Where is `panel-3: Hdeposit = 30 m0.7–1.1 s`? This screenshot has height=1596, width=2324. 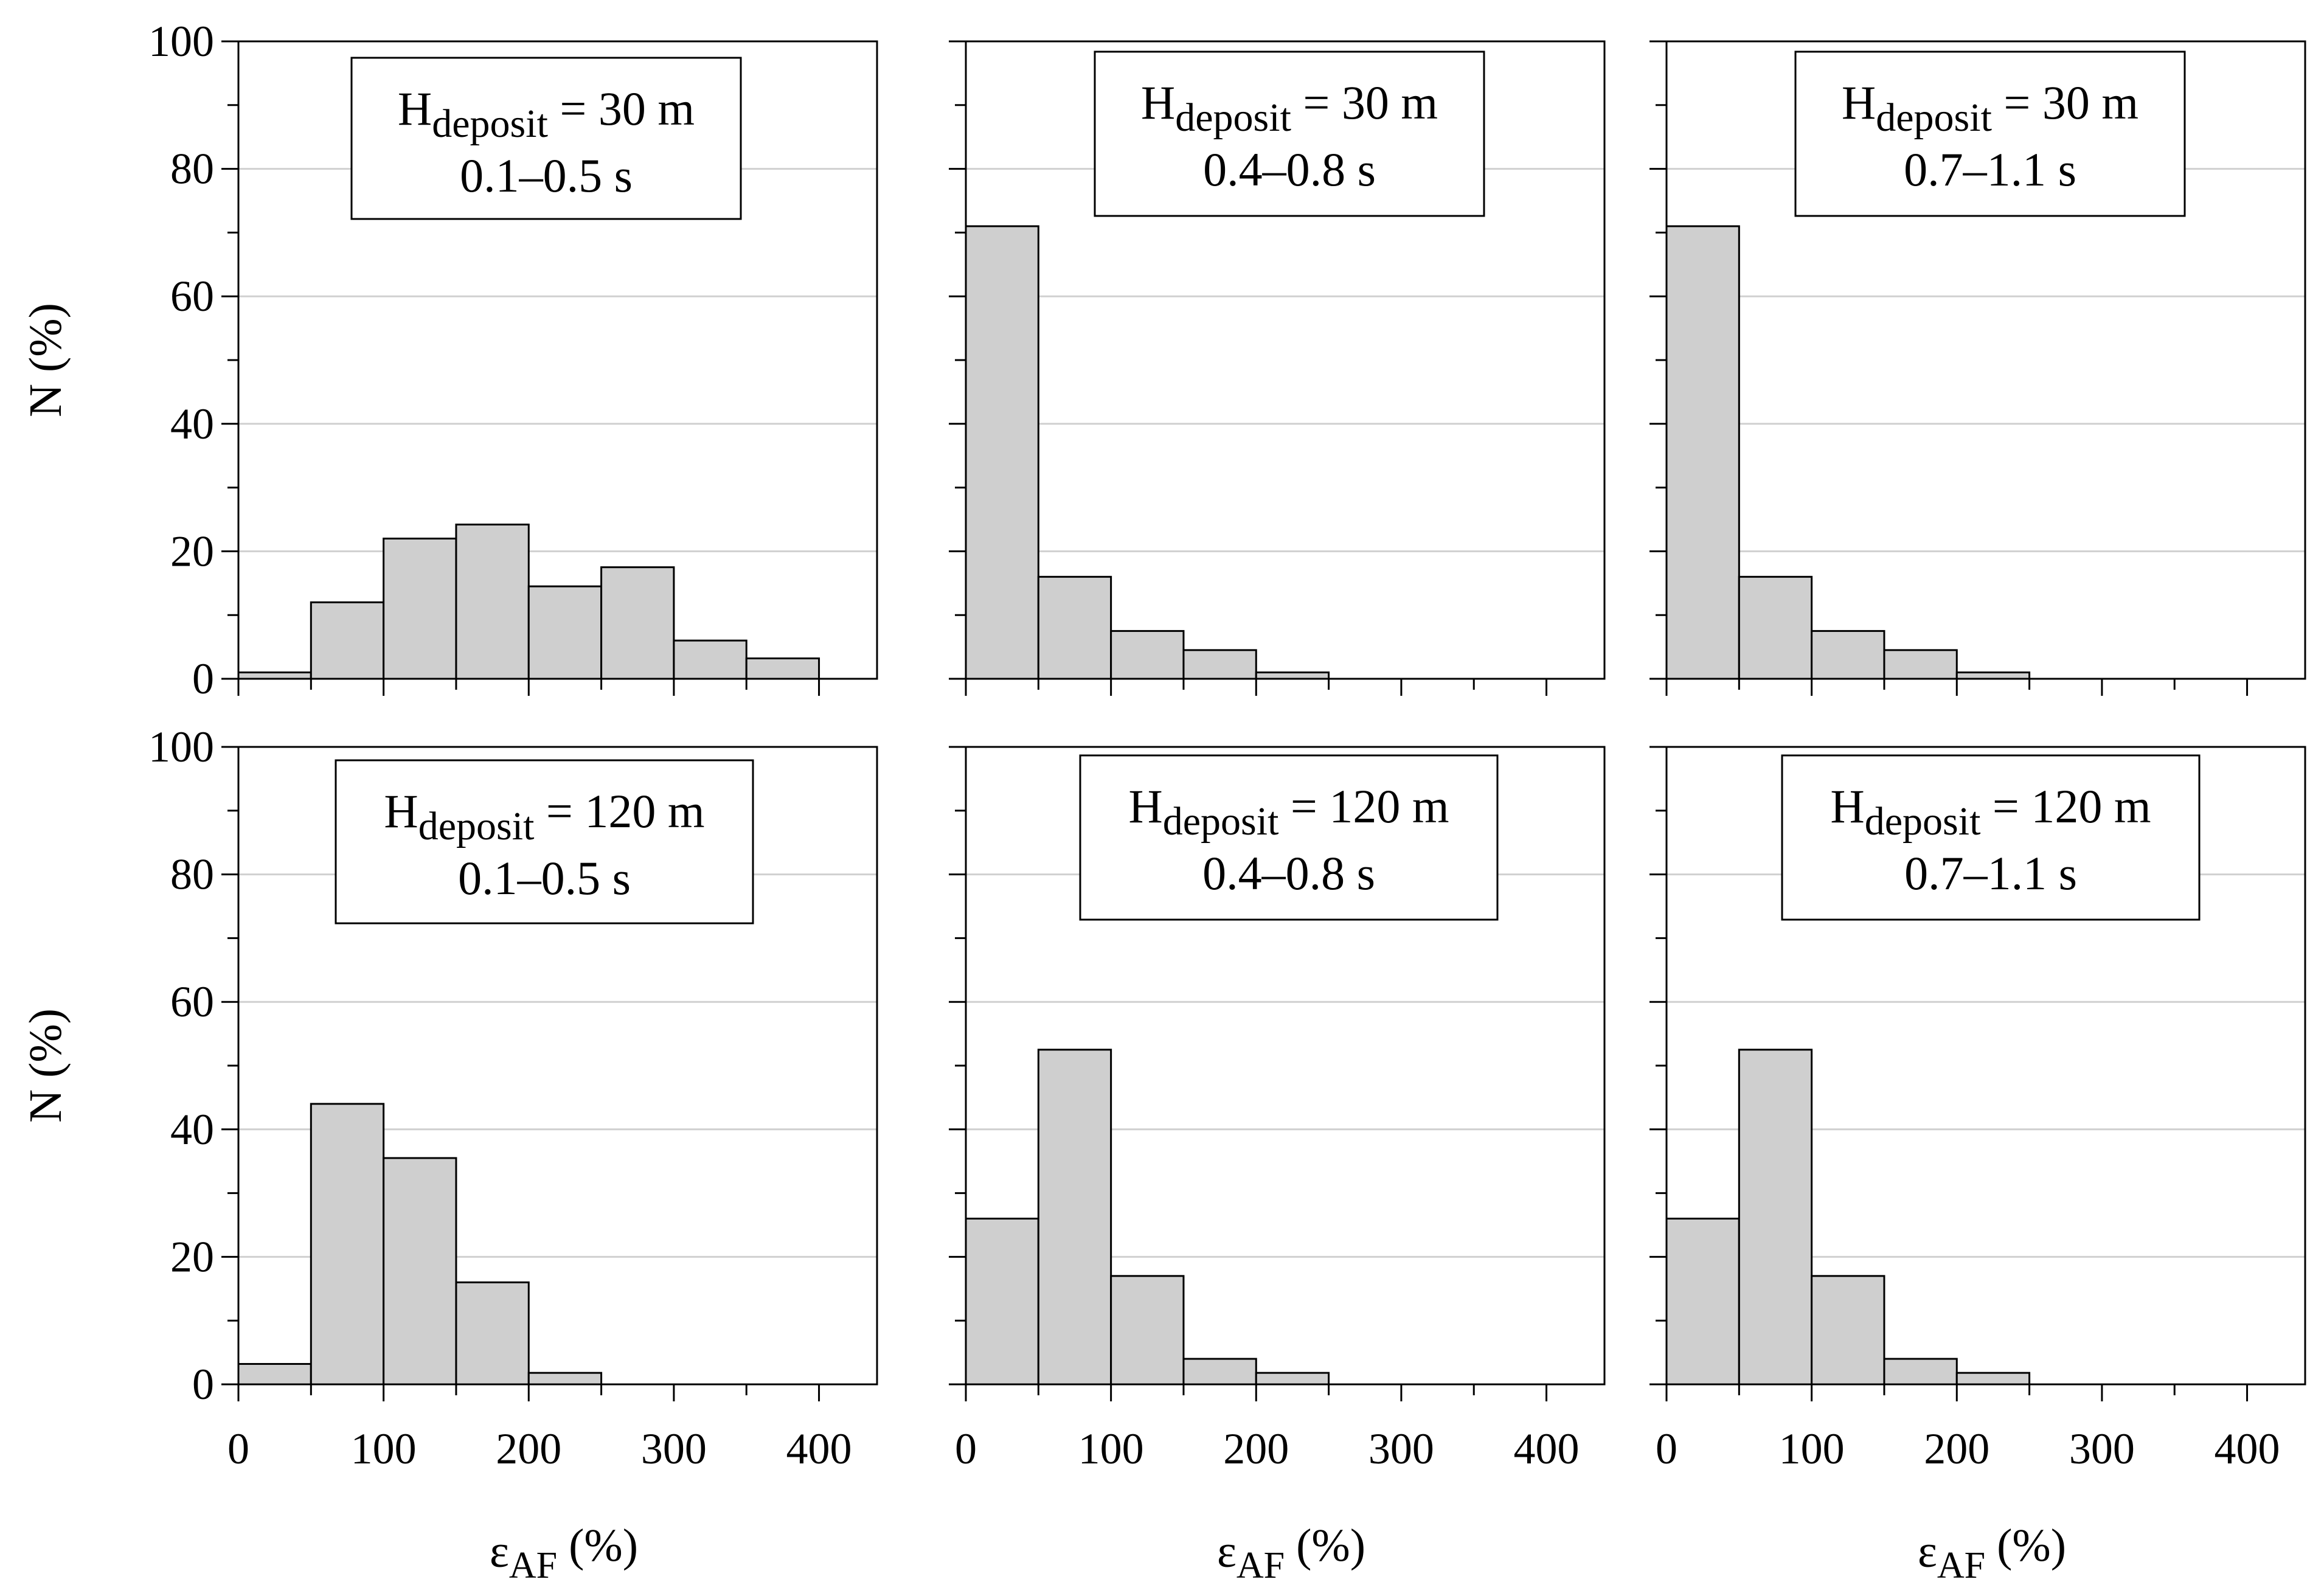 panel-3: Hdeposit = 30 m0.7–1.1 s is located at coordinates (1977, 368).